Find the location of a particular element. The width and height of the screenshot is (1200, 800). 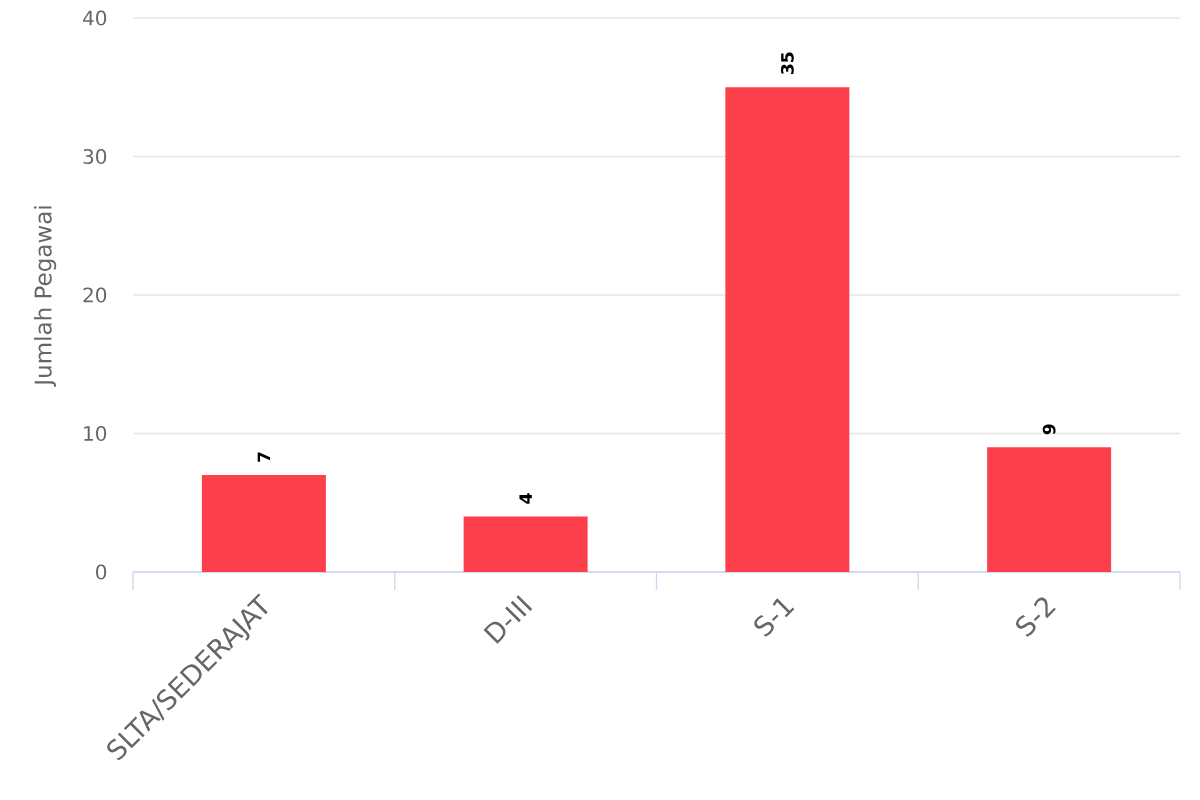

data-label: 4 is located at coordinates (525, 498).